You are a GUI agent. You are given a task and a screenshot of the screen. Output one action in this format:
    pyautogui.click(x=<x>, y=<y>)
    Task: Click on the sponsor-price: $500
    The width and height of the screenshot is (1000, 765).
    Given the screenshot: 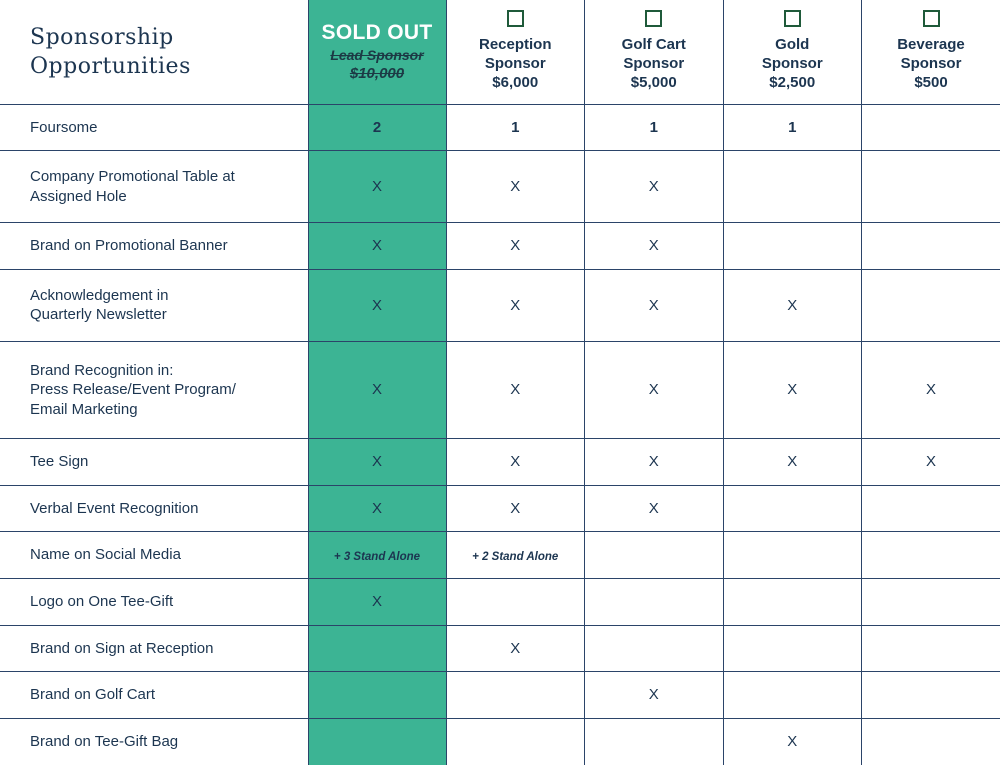 What is the action you would take?
    pyautogui.click(x=931, y=82)
    